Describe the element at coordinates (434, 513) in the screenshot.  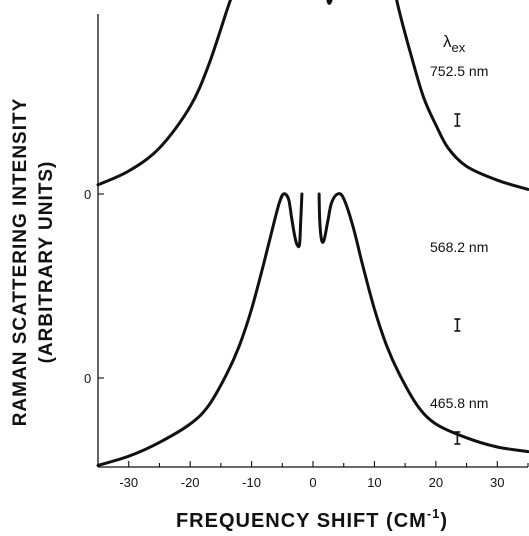
I see `x-axis-label-sup: -1` at that location.